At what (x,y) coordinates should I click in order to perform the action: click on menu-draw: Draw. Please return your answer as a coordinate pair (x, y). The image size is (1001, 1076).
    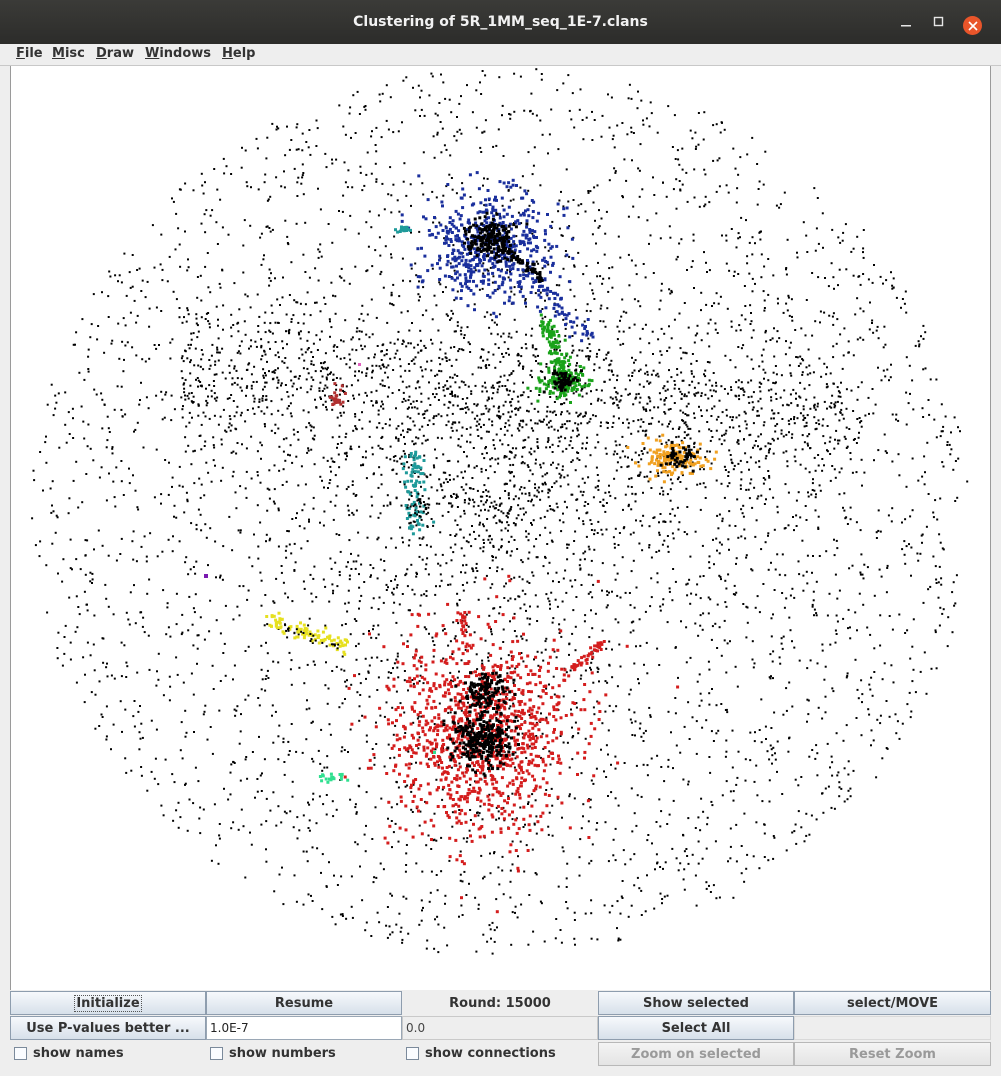
    Looking at the image, I should click on (115, 53).